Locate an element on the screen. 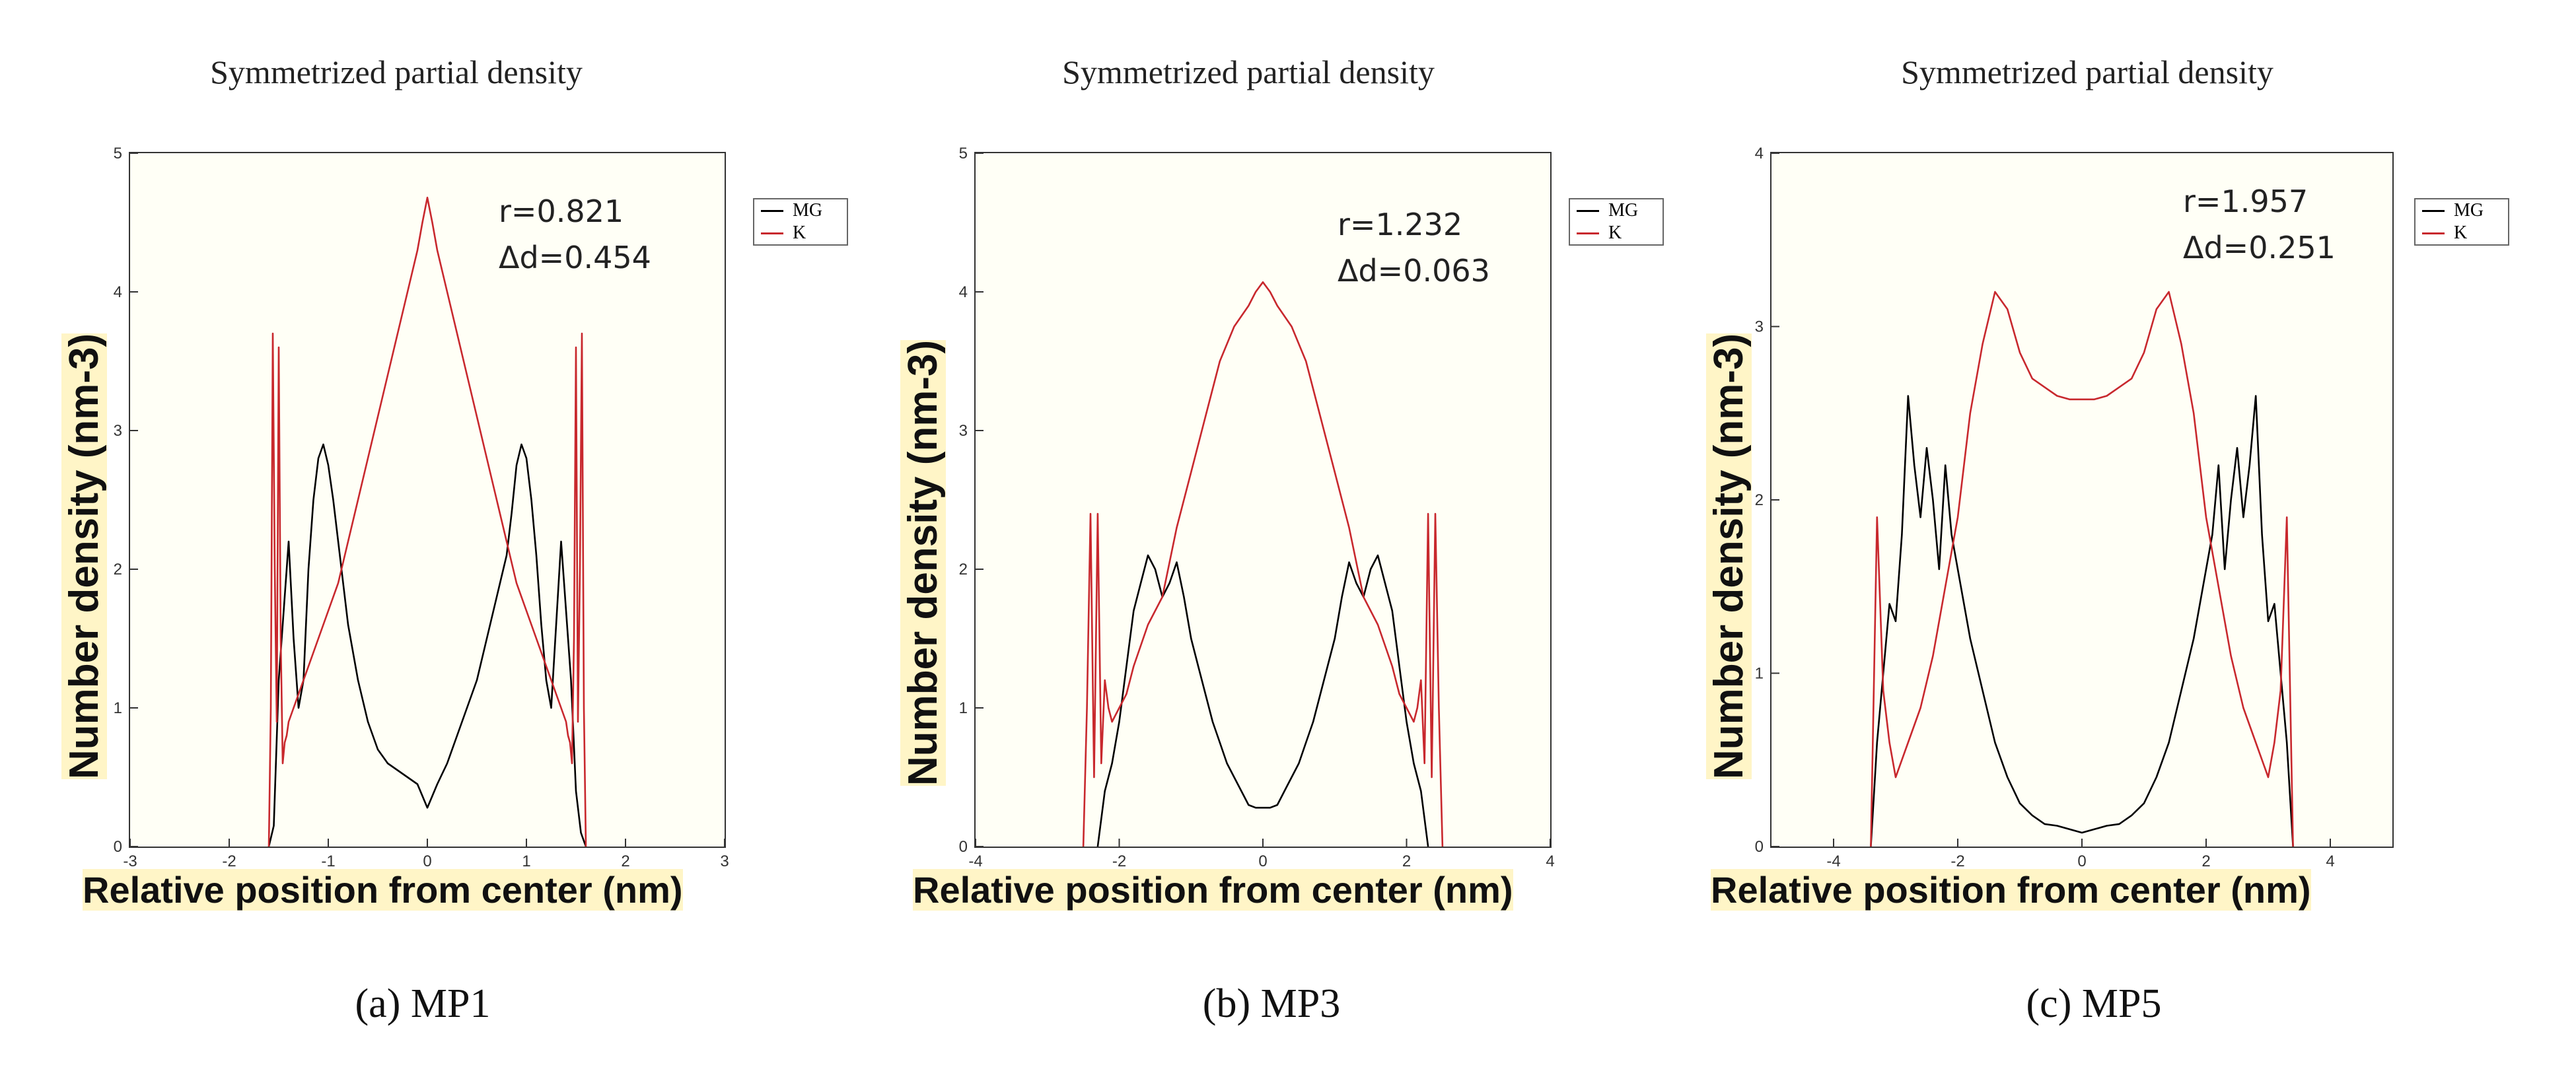 The image size is (2576, 1079). x-tick-label: -3 is located at coordinates (130, 861).